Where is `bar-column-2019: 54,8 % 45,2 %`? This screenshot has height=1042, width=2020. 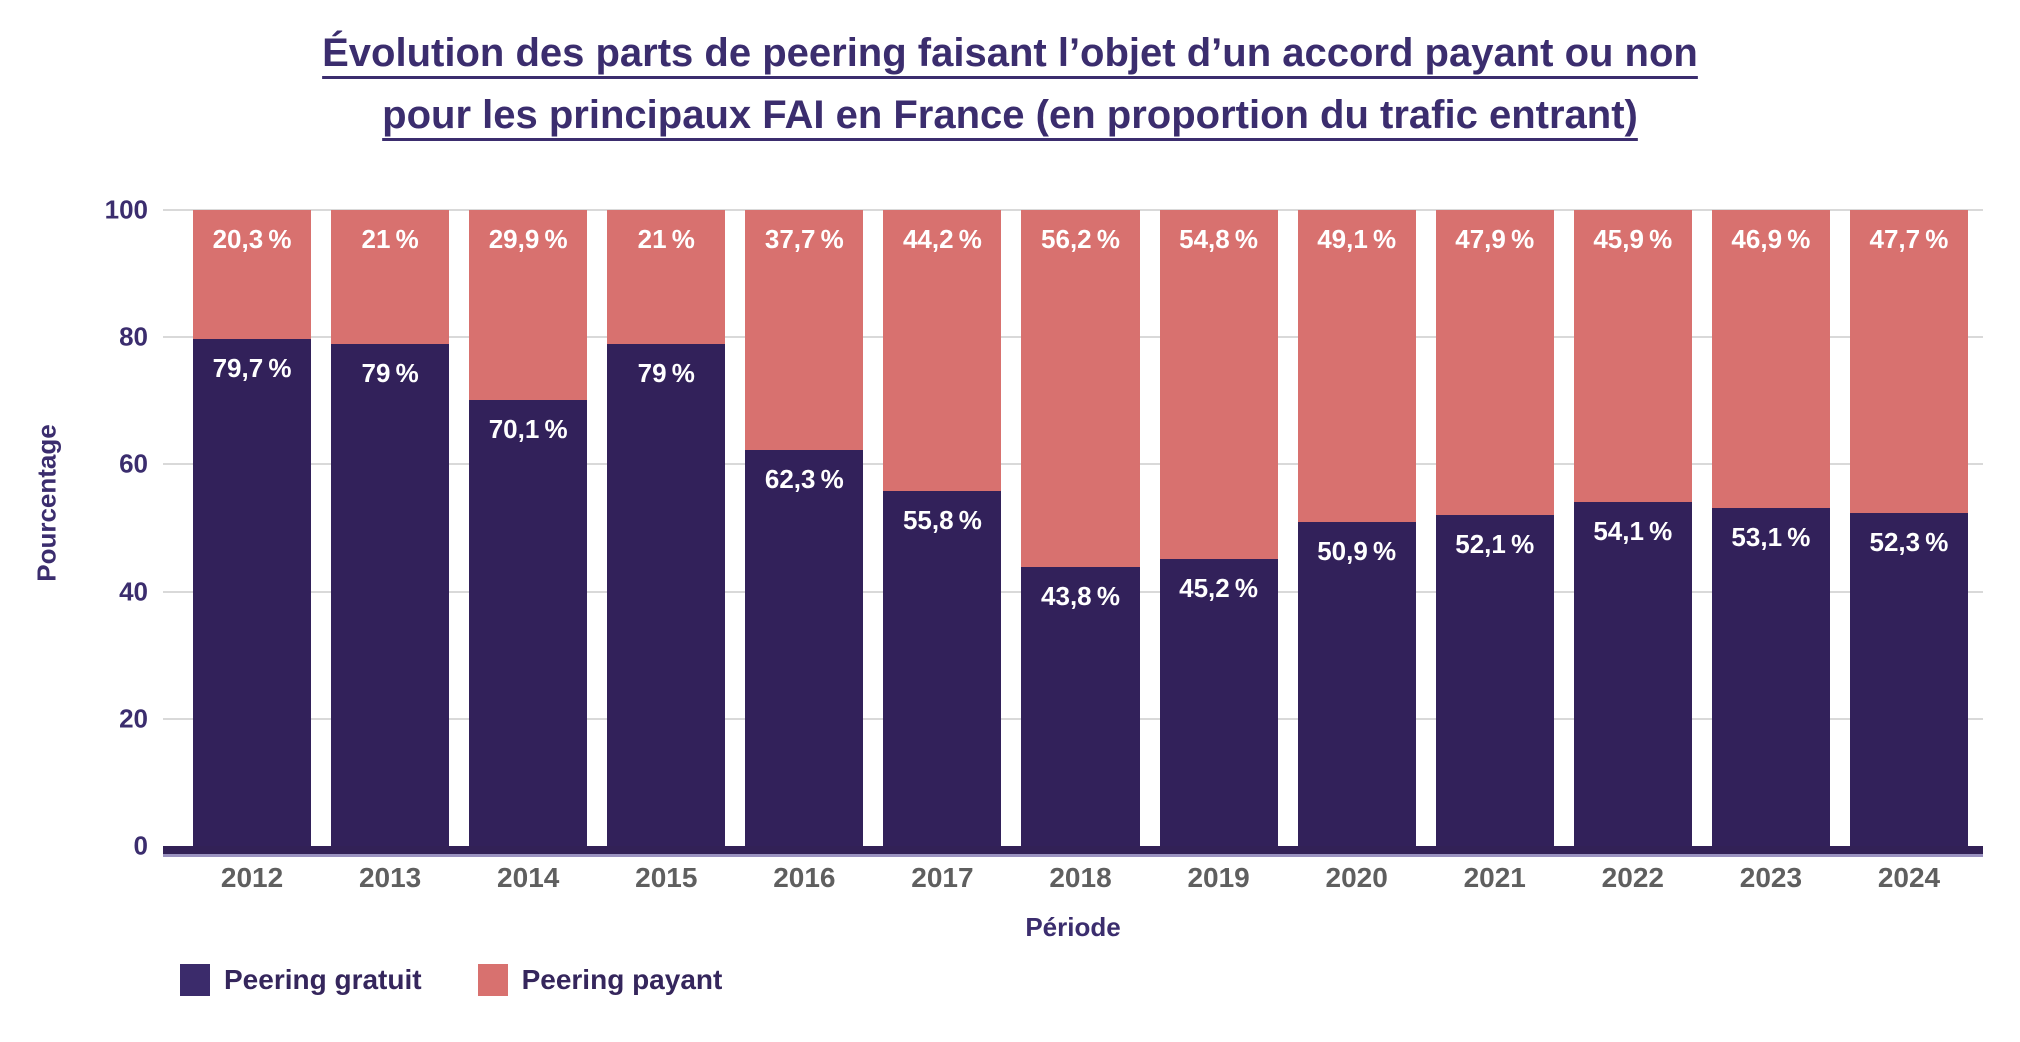
bar-column-2019: 54,8 % 45,2 % is located at coordinates (1218, 528).